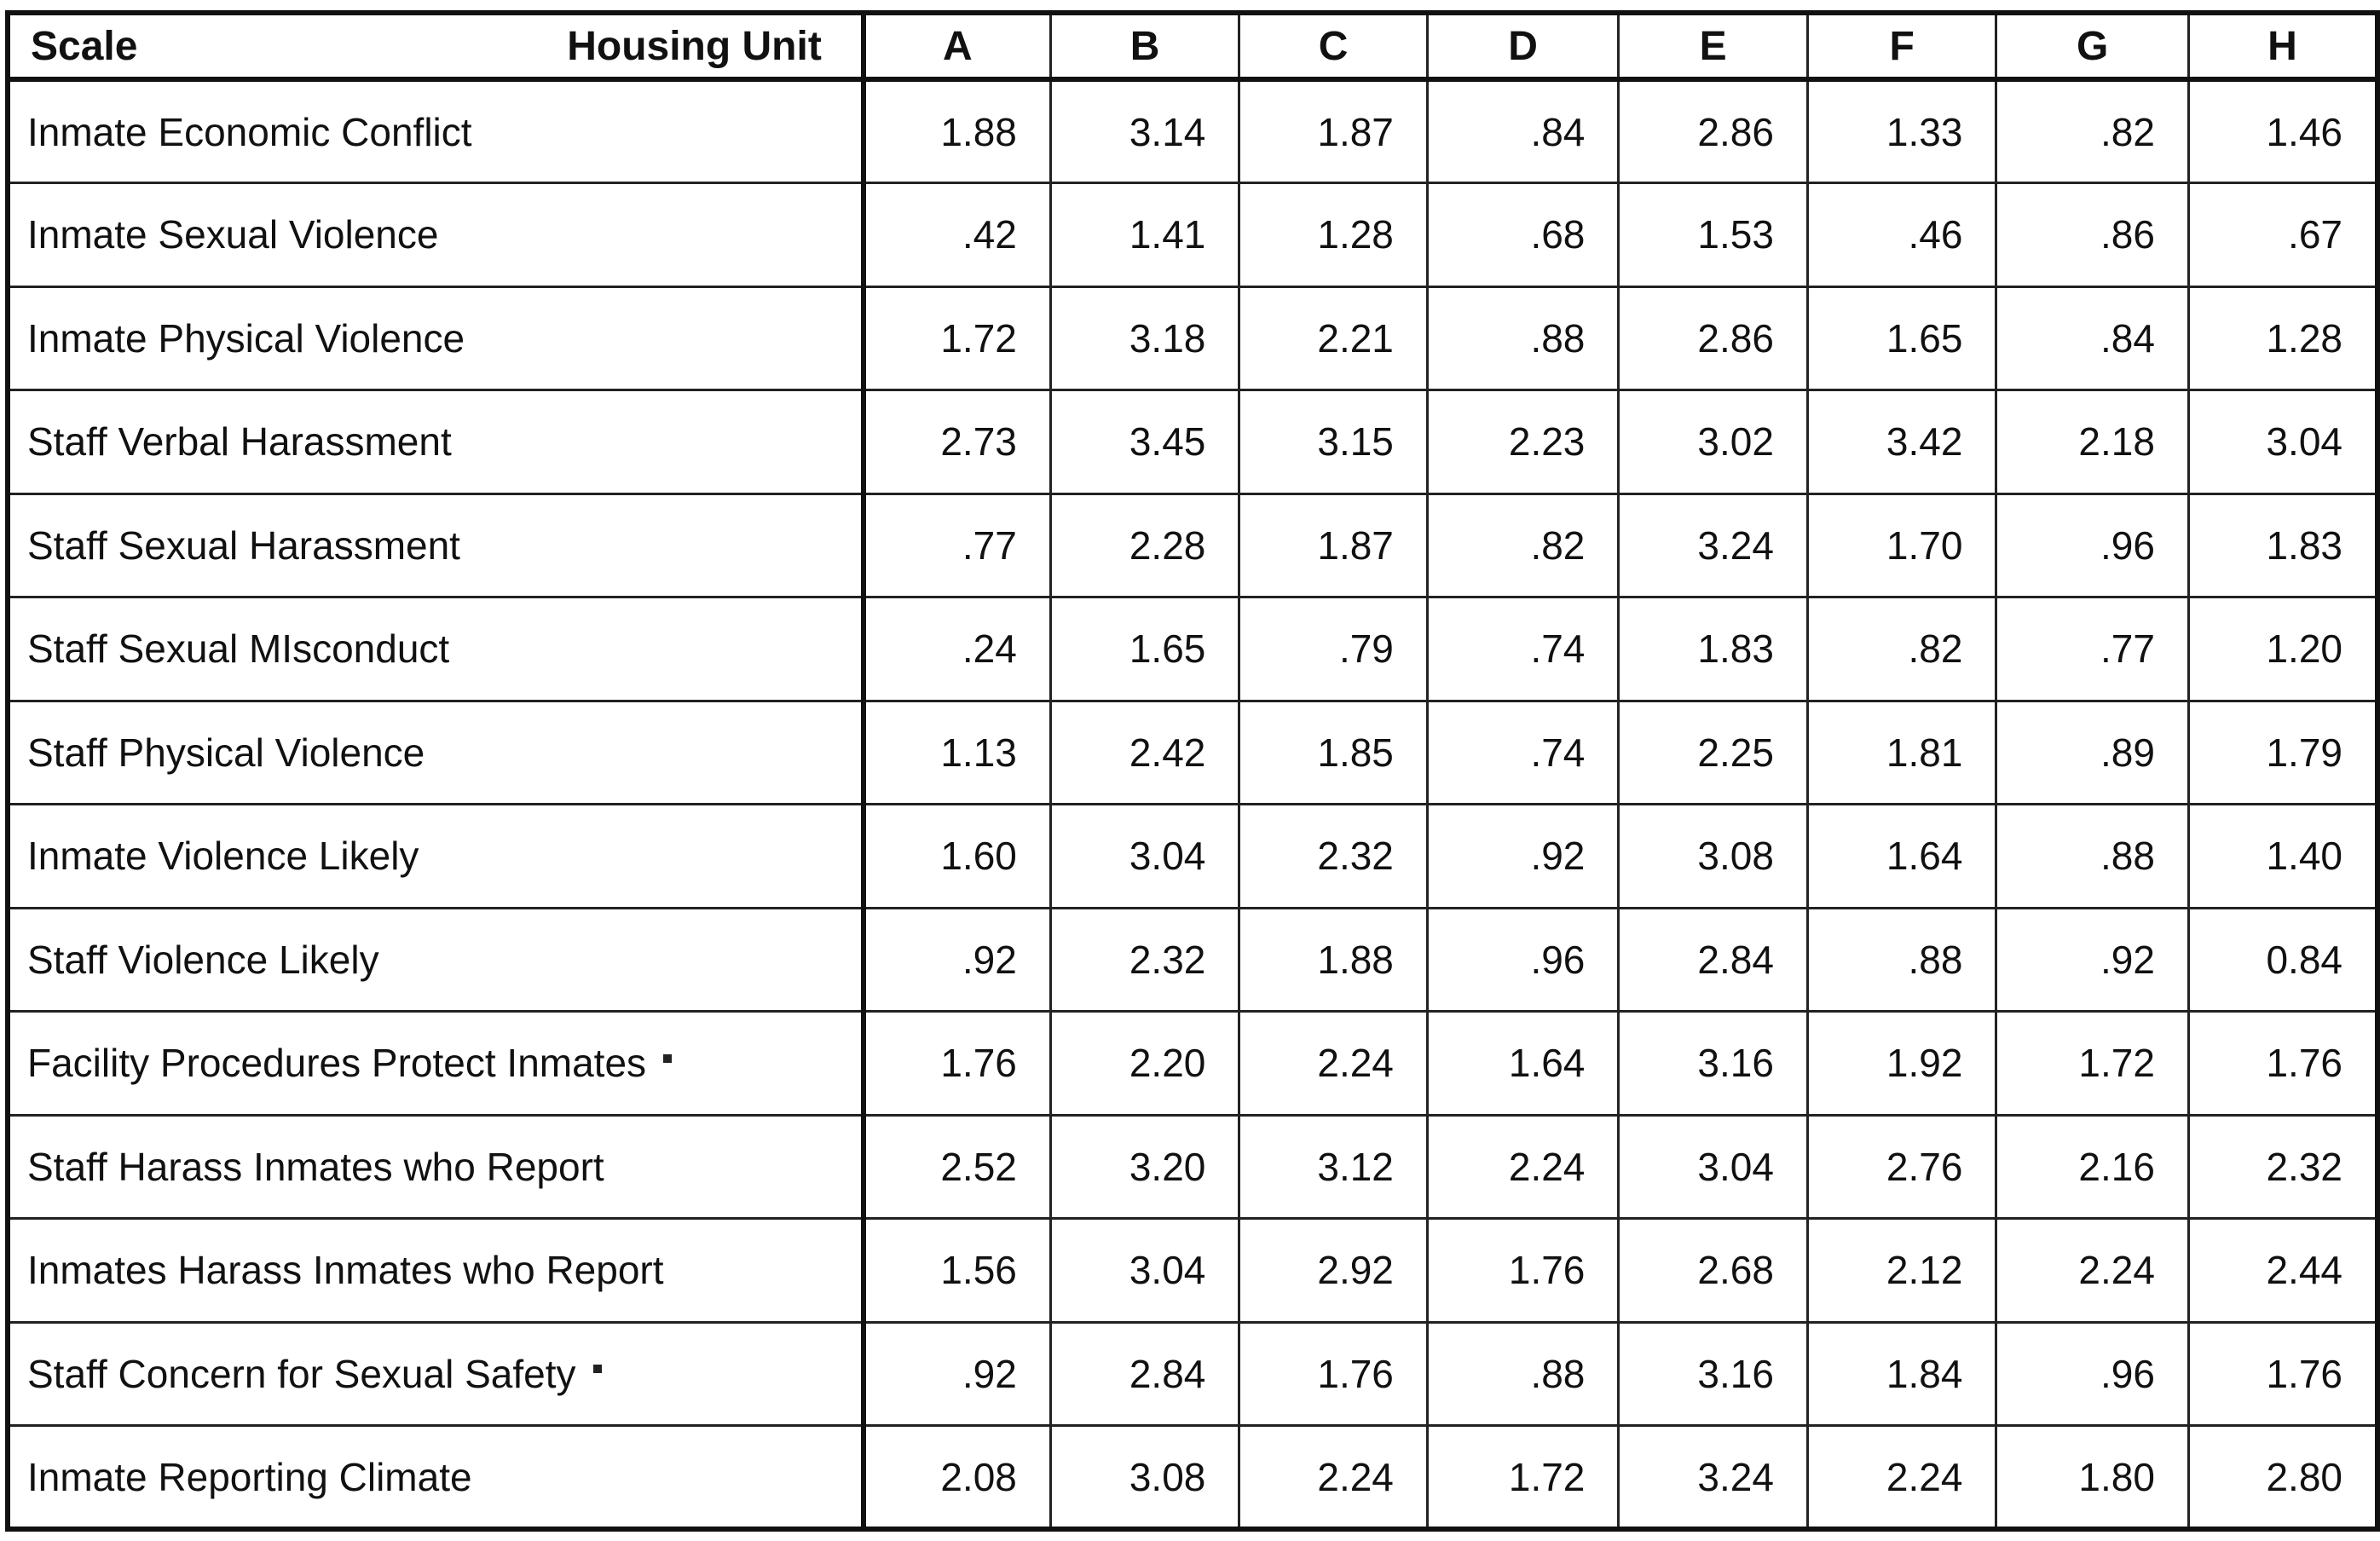 This screenshot has width=2380, height=1541. I want to click on value-cell-d: .68, so click(1522, 235).